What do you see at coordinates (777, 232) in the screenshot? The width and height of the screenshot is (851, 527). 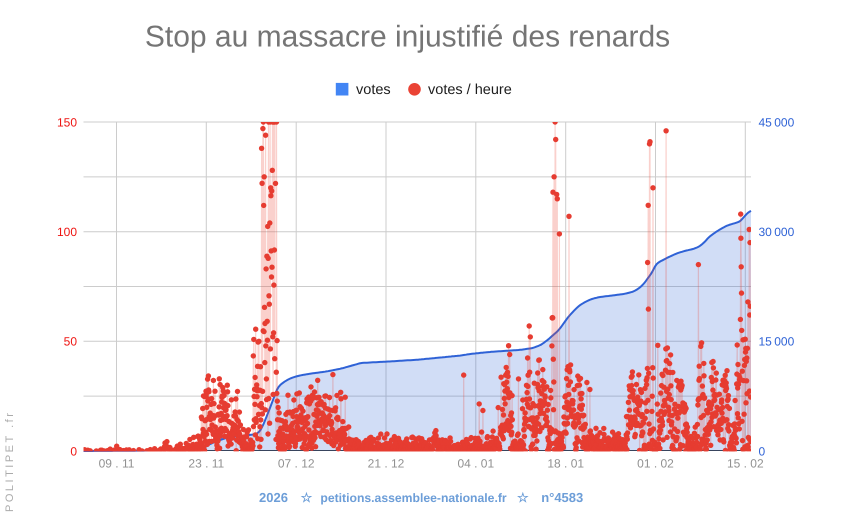 I see `svg-text: 30 000` at bounding box center [777, 232].